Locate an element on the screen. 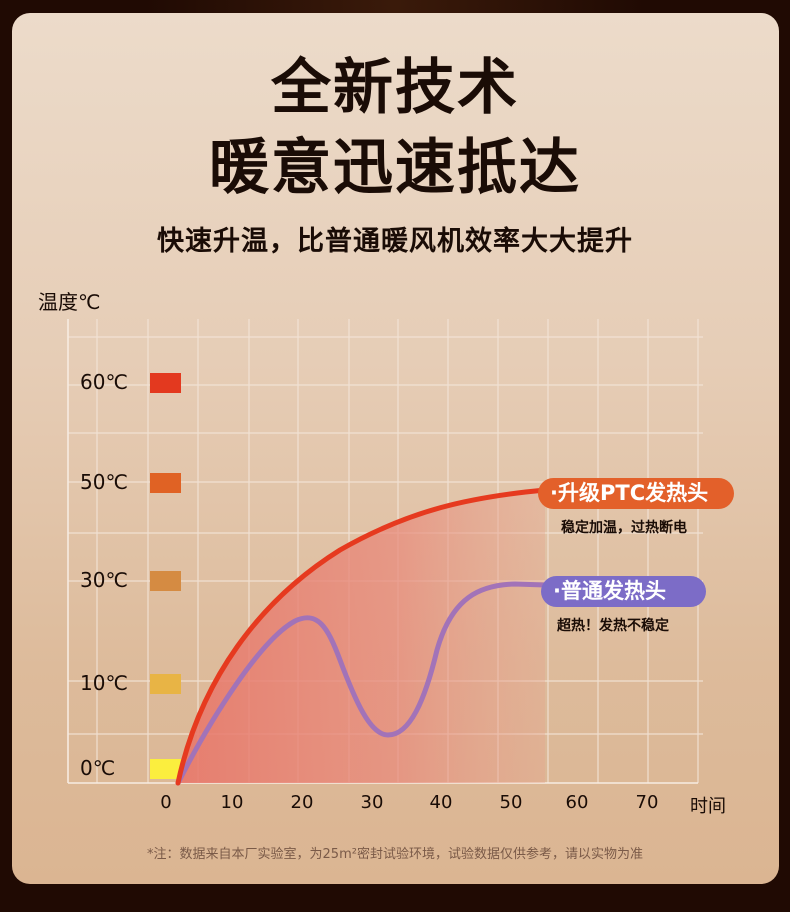 This screenshot has width=790, height=912. y-tick-0: 0℃ is located at coordinates (98, 768).